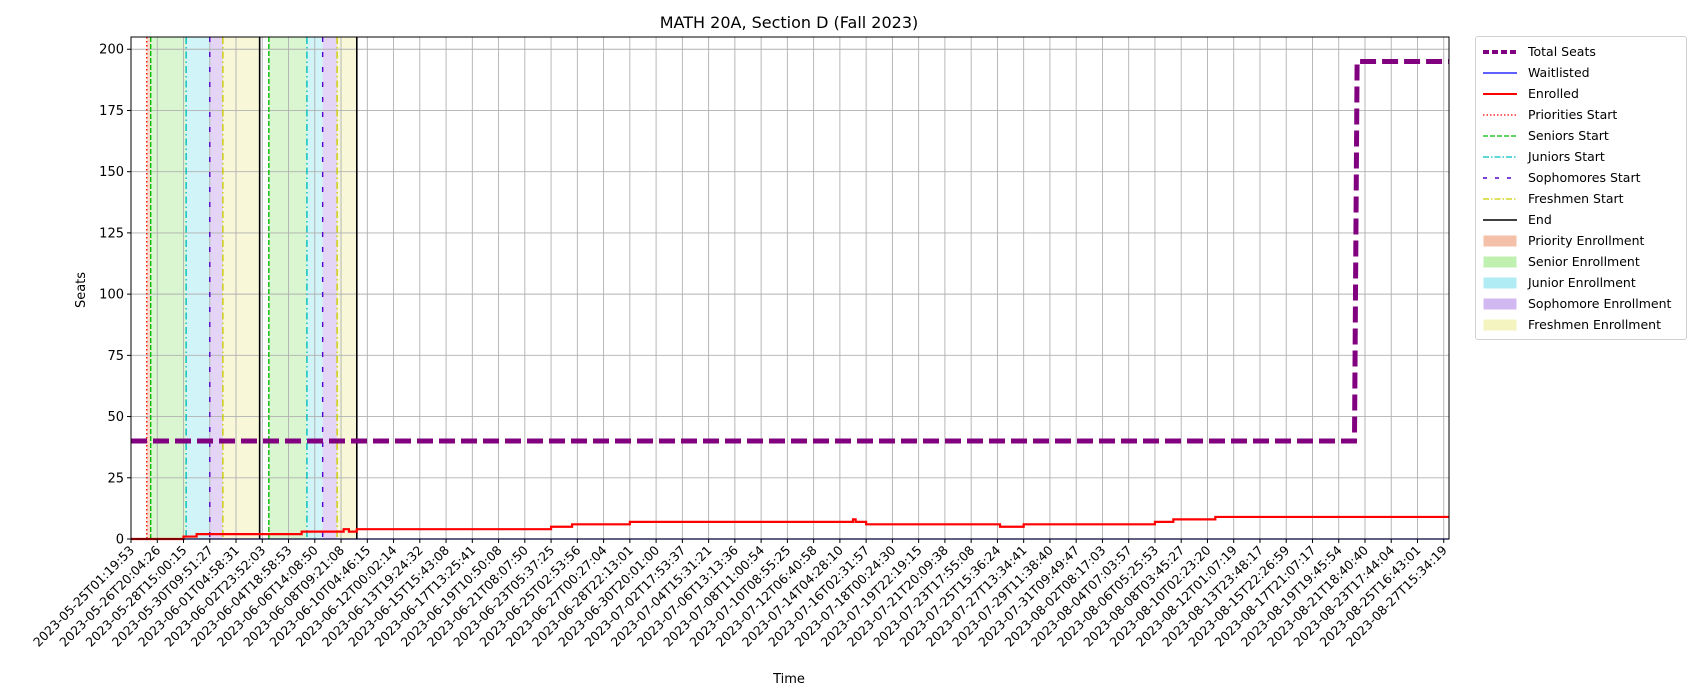  Describe the element at coordinates (1576, 198) in the screenshot. I see `legend-label: Freshmen Start` at that location.